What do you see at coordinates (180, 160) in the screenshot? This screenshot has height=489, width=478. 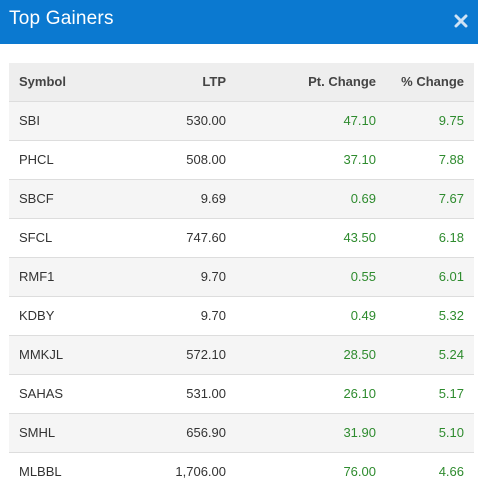 I see `ltp-cell: 508.00` at bounding box center [180, 160].